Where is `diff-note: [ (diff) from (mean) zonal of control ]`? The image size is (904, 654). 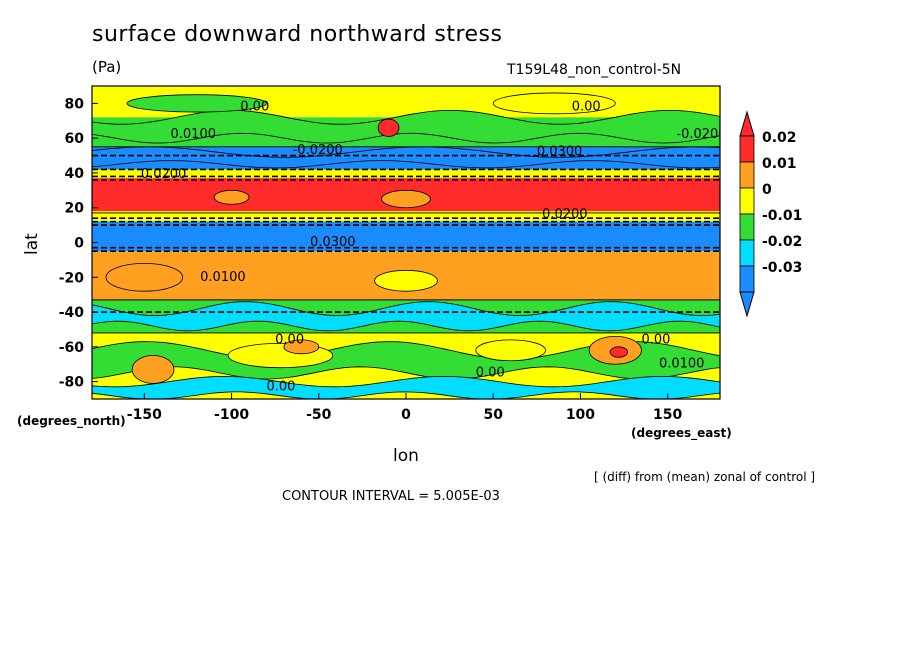 diff-note: [ (diff) from (mean) zonal of control ] is located at coordinates (705, 477).